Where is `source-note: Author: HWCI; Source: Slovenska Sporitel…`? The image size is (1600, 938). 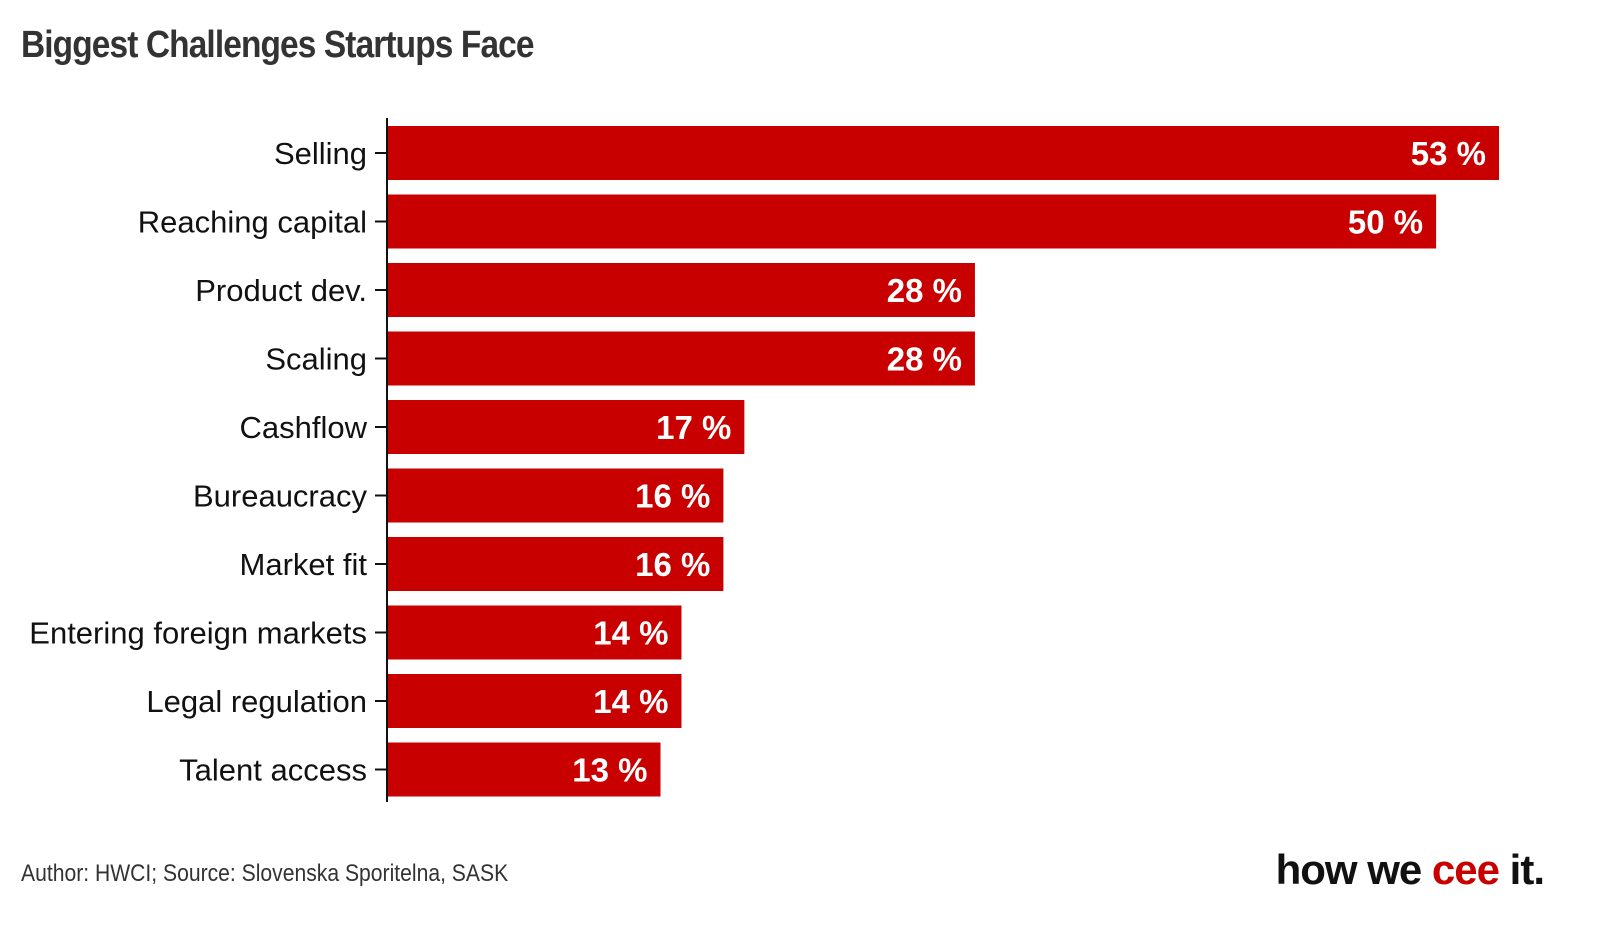 source-note: Author: HWCI; Source: Slovenska Sporitel… is located at coordinates (265, 873).